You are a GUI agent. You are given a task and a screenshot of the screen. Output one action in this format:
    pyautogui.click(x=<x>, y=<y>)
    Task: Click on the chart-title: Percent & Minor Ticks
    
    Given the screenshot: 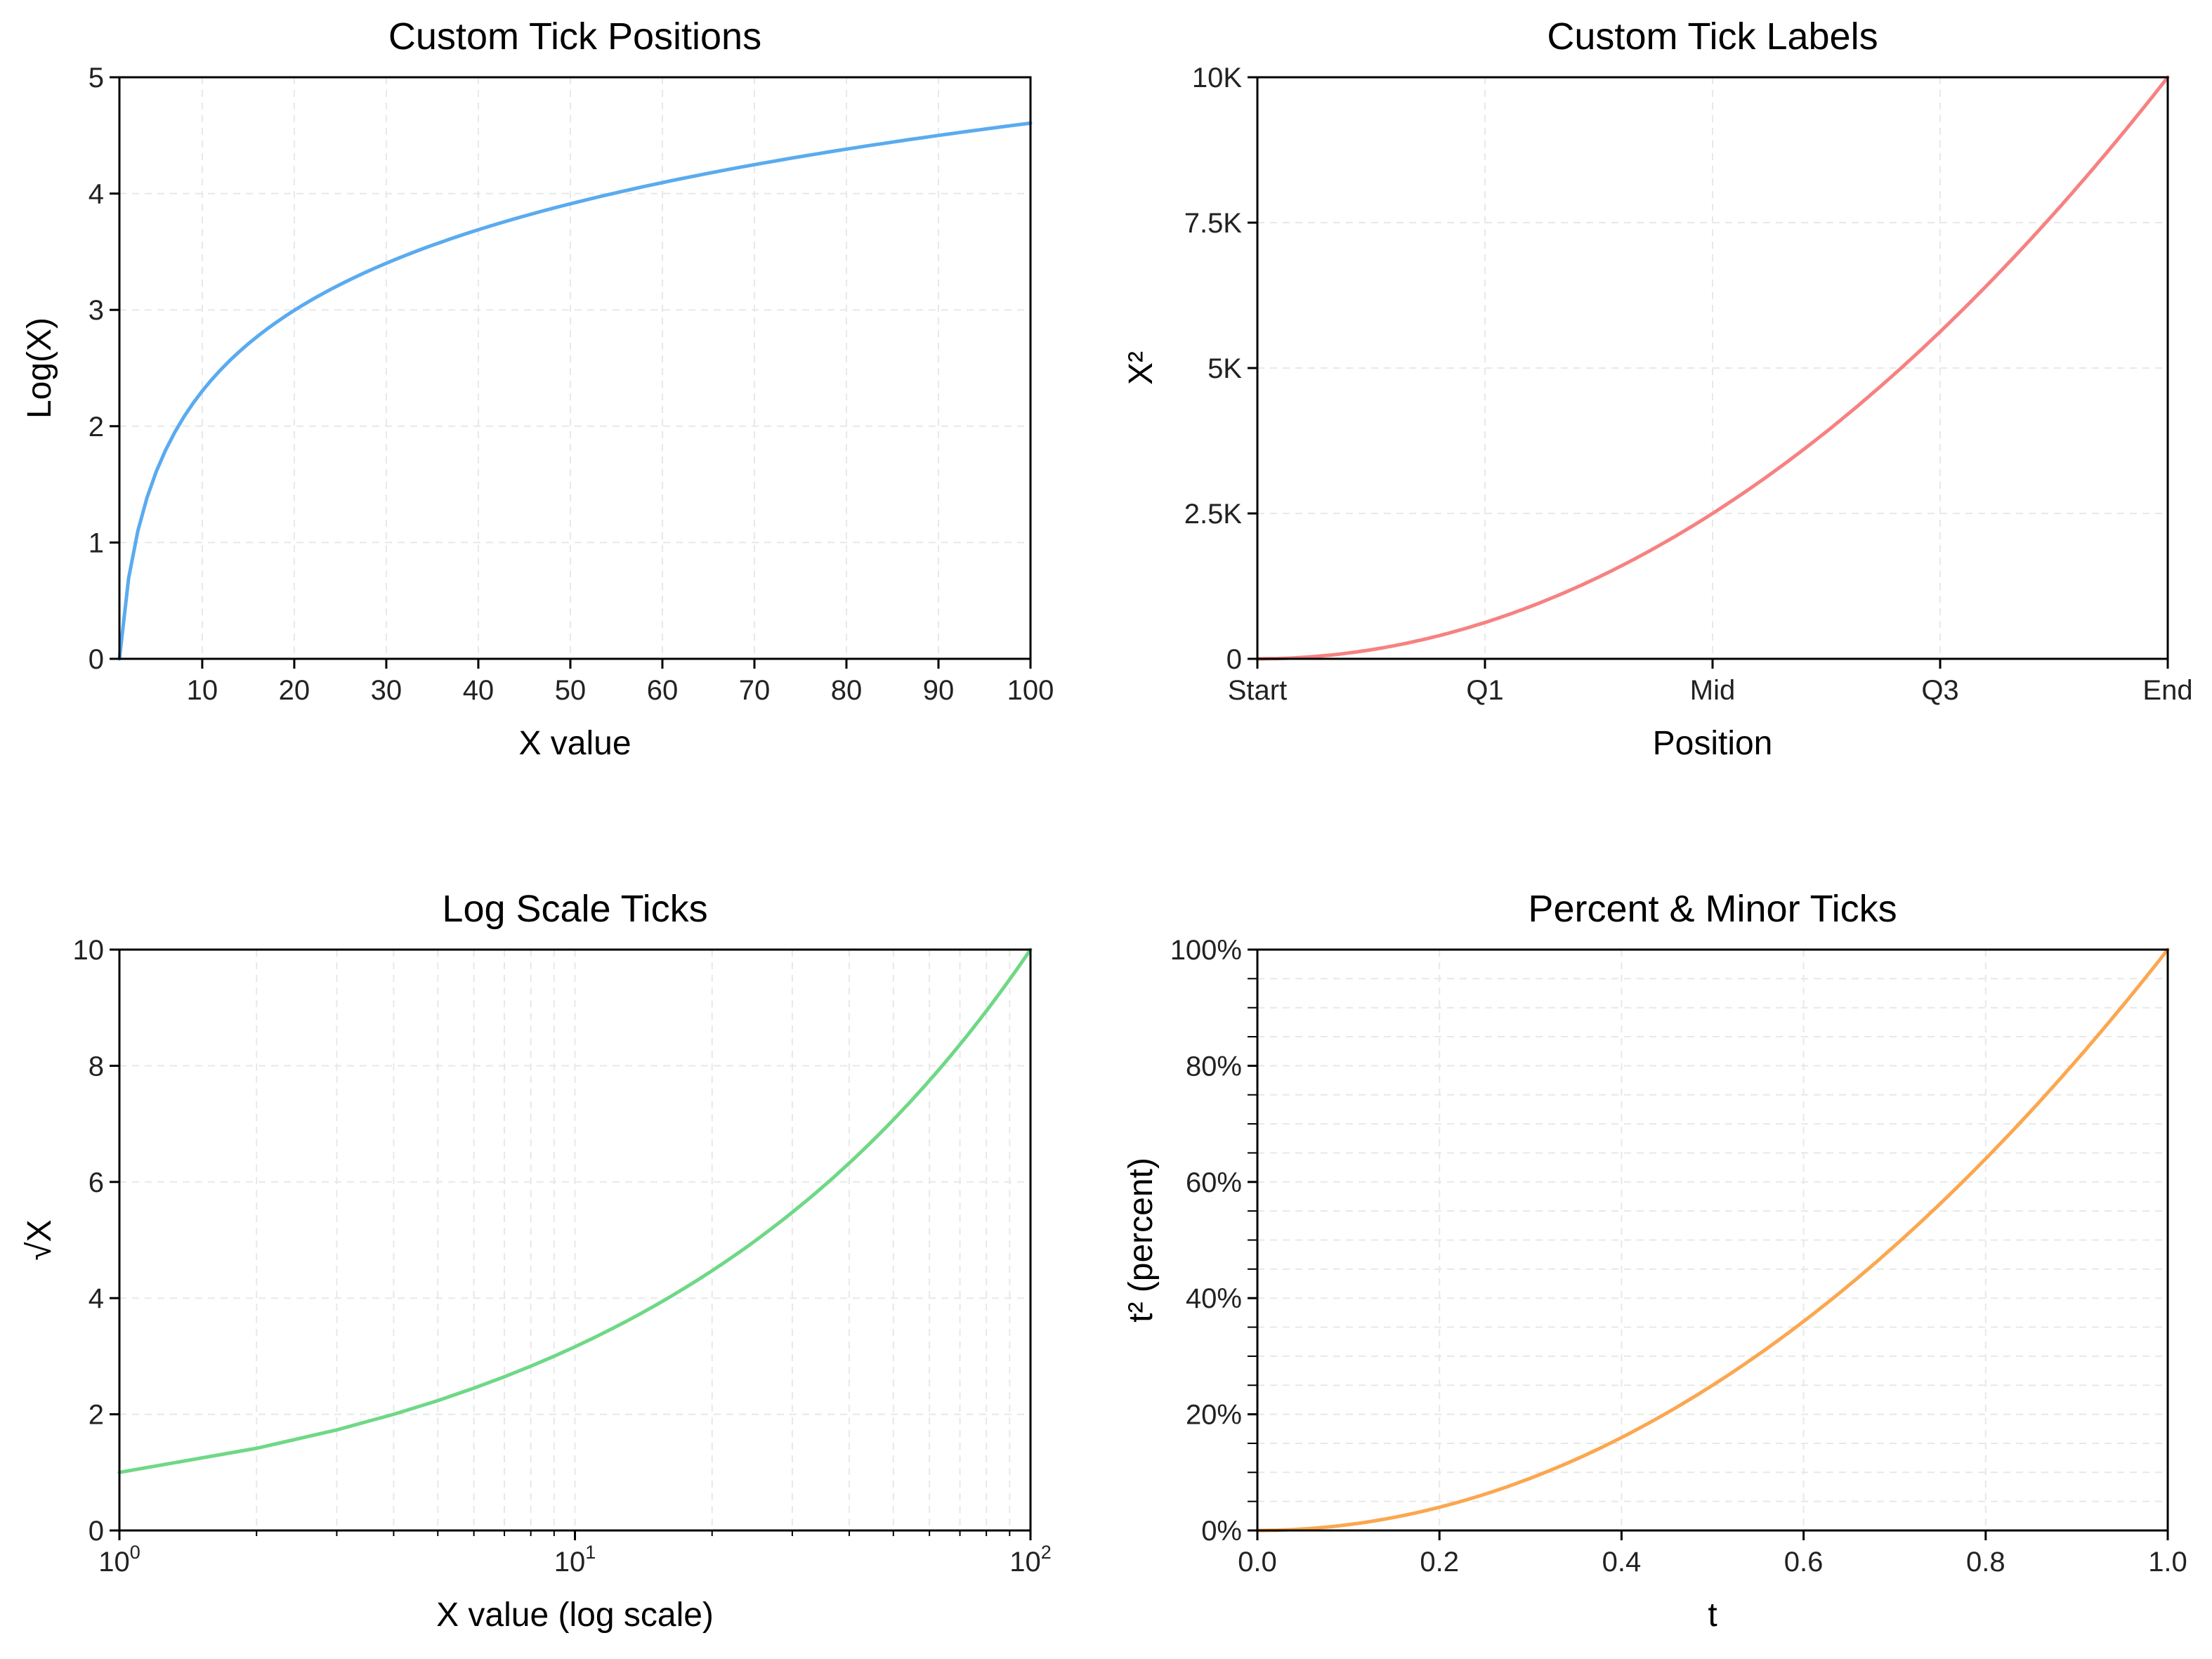 What is the action you would take?
    pyautogui.click(x=1712, y=909)
    